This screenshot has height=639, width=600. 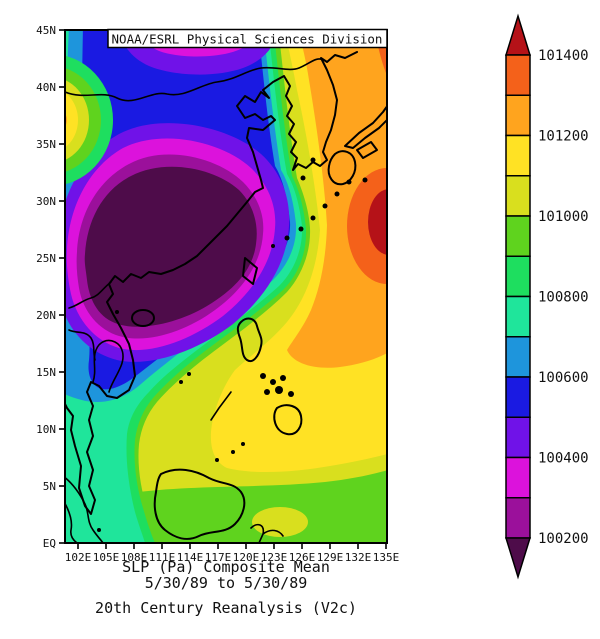 What do you see at coordinates (302, 557) in the screenshot?
I see `x-tick-label: 126E` at bounding box center [302, 557].